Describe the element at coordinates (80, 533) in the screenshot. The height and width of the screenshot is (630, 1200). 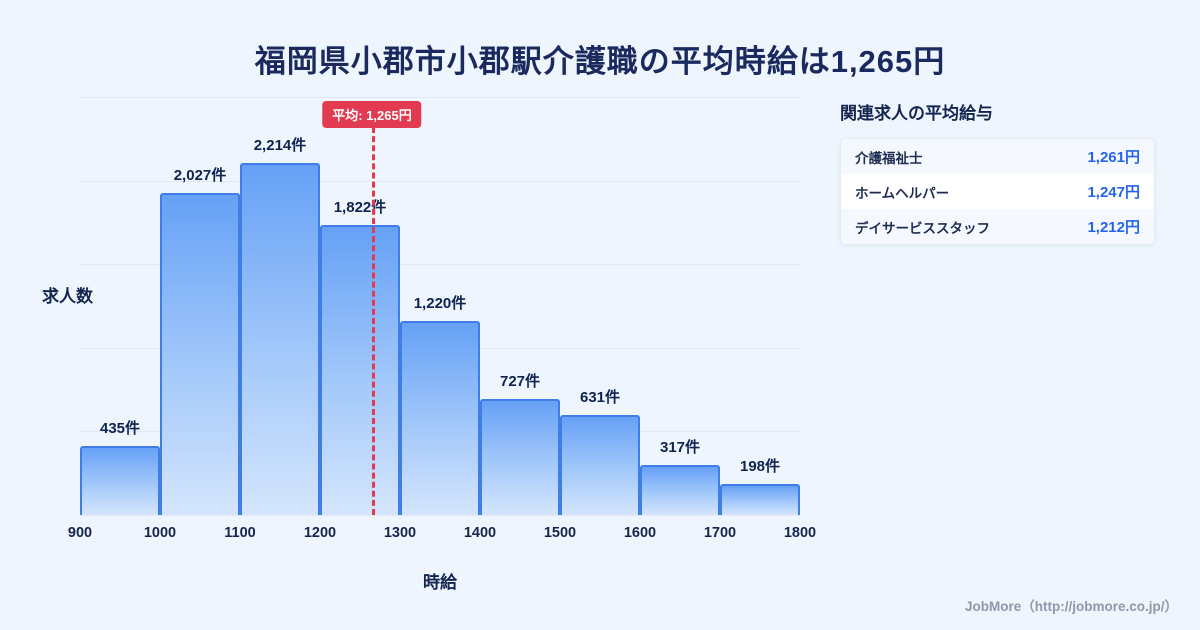
I see `x-tick-label: 900` at that location.